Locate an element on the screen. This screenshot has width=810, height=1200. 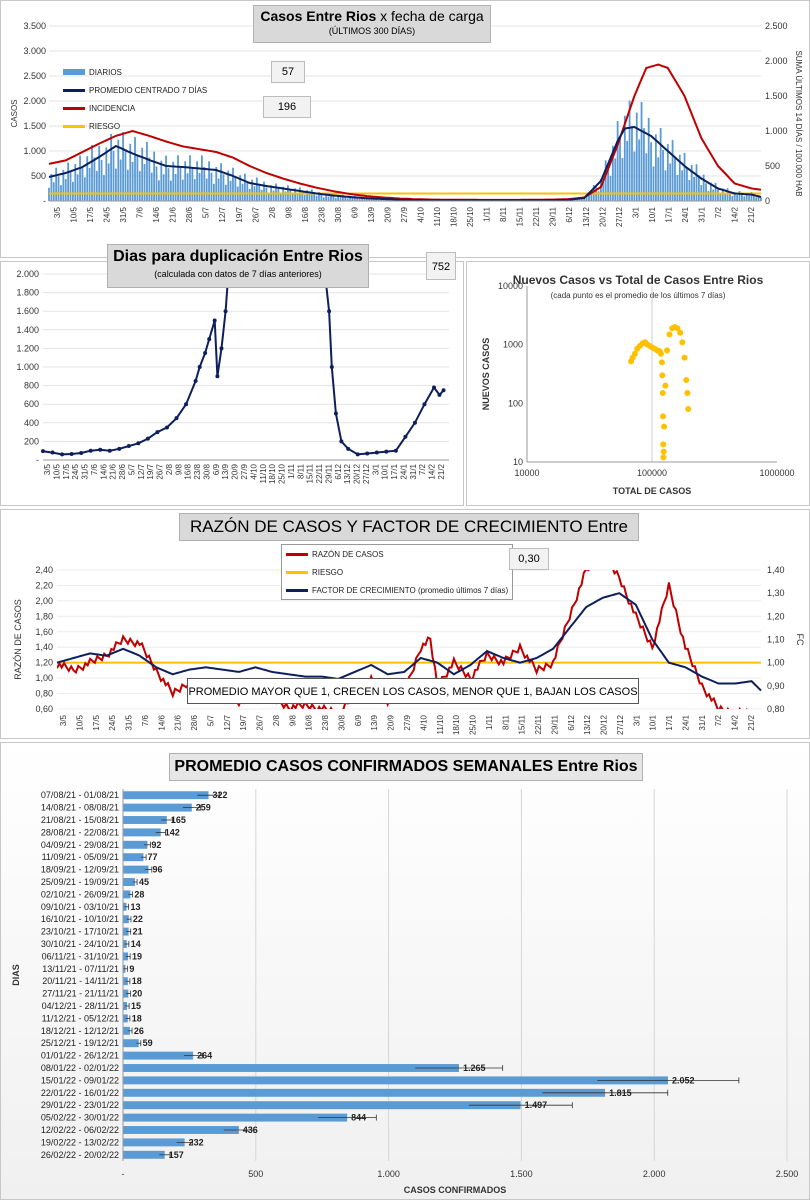
dup-xtick: 8/11 is located at coordinates (300, 471).